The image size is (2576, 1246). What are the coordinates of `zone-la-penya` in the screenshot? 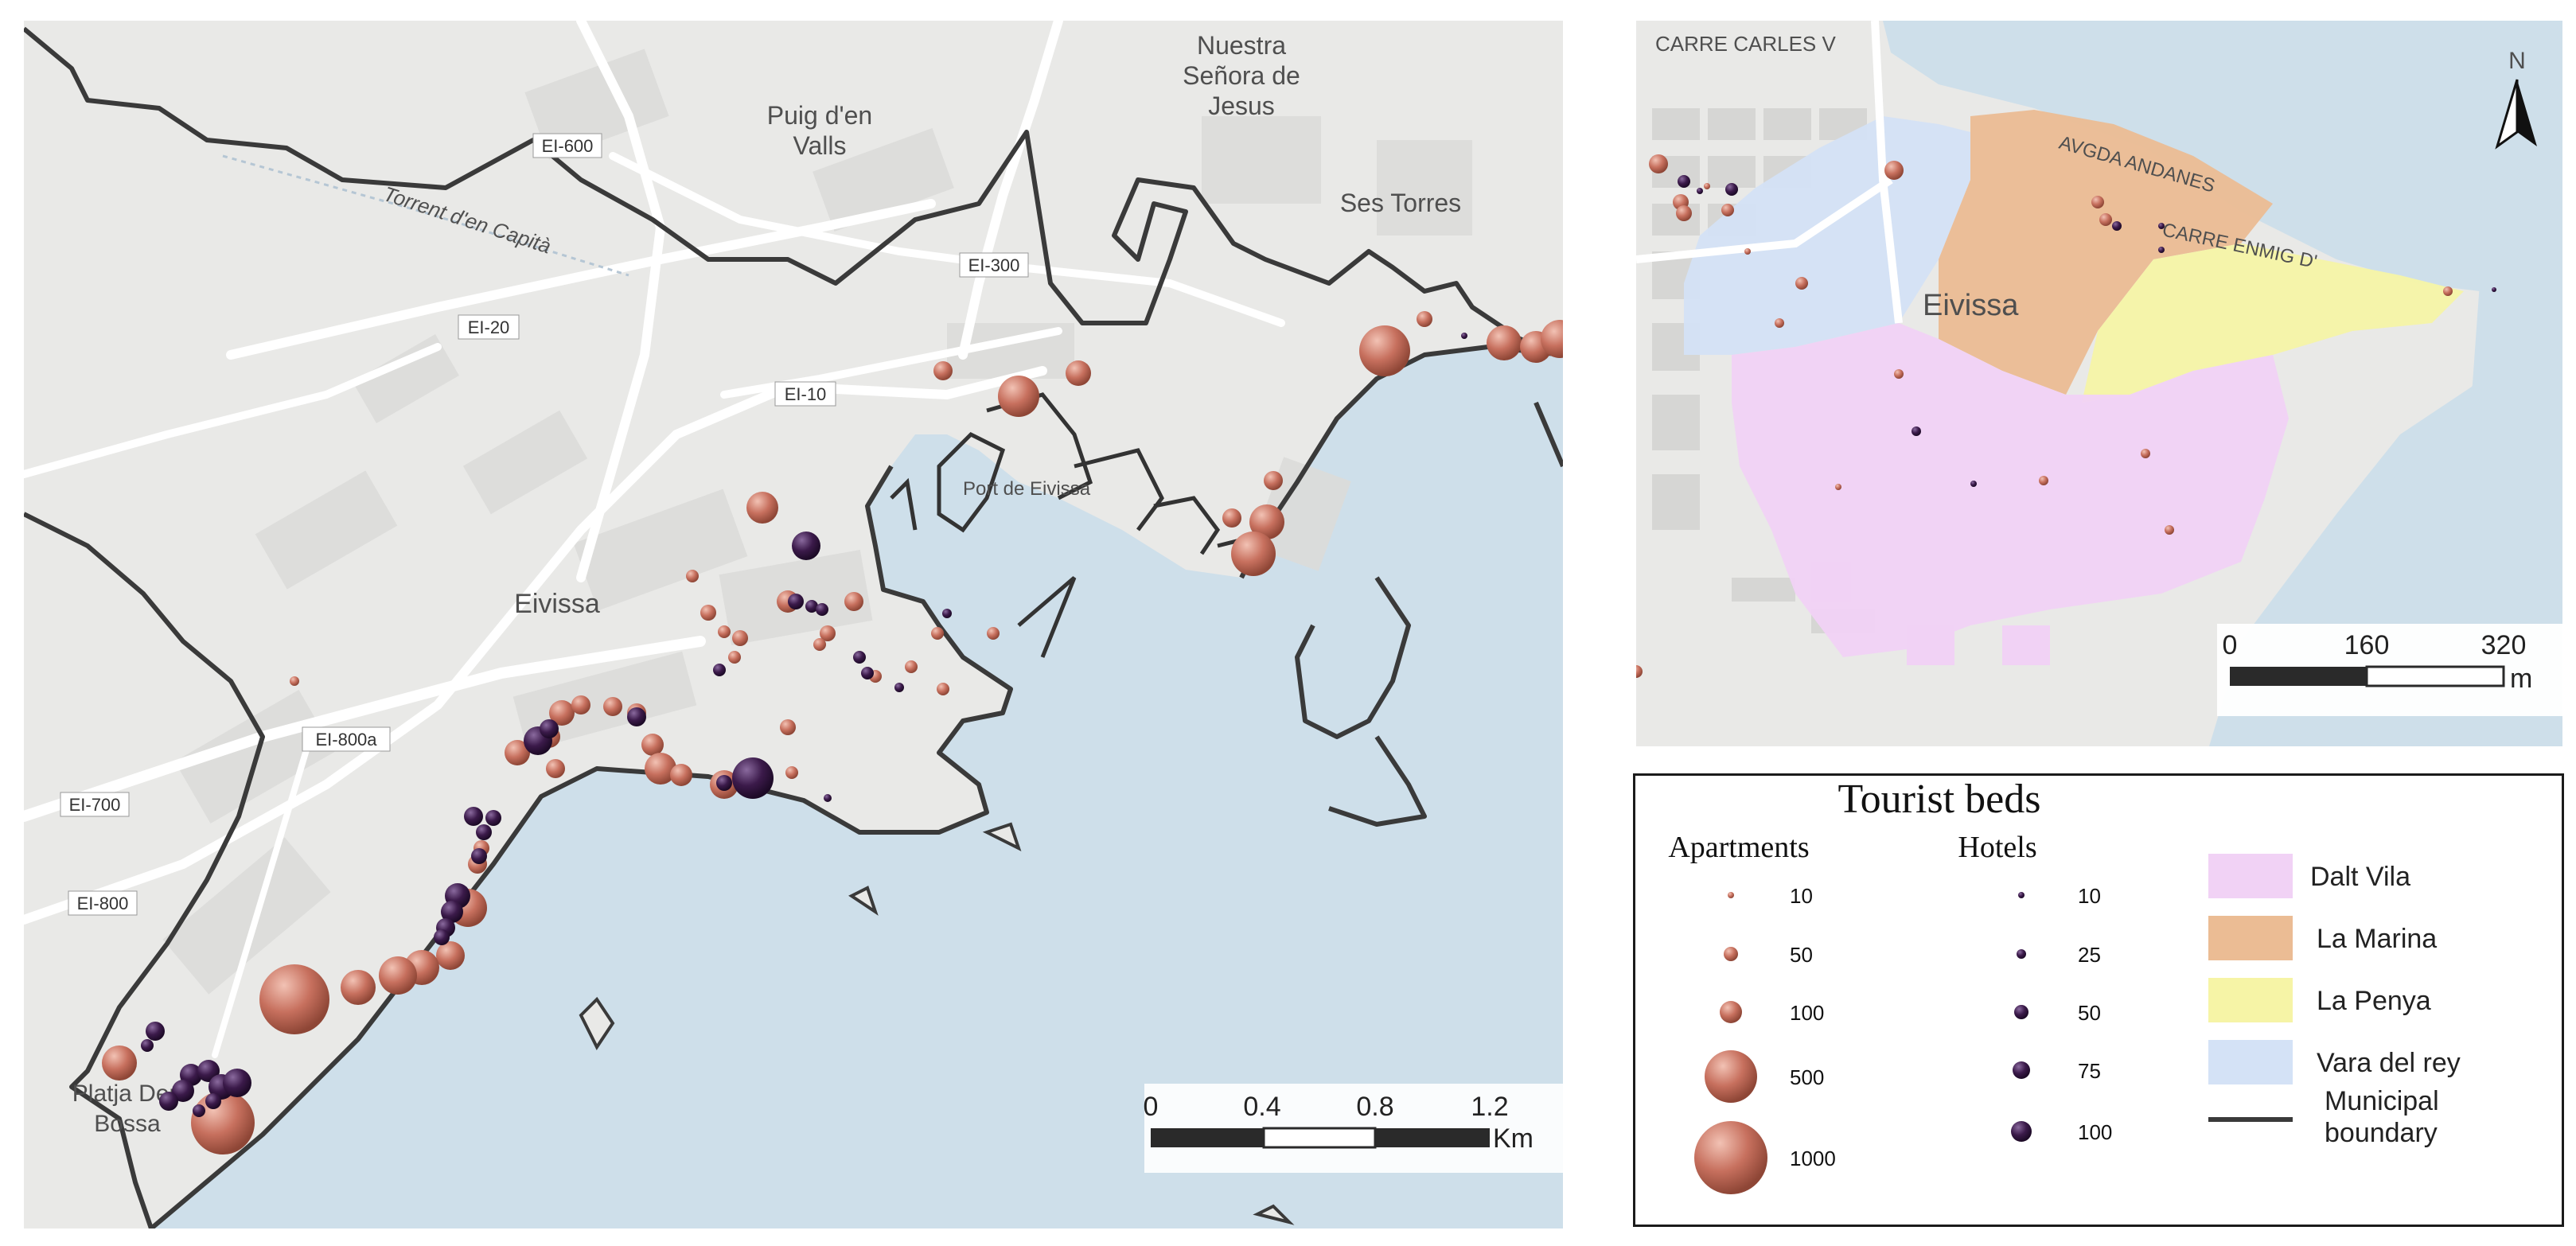 It's located at (2273, 323).